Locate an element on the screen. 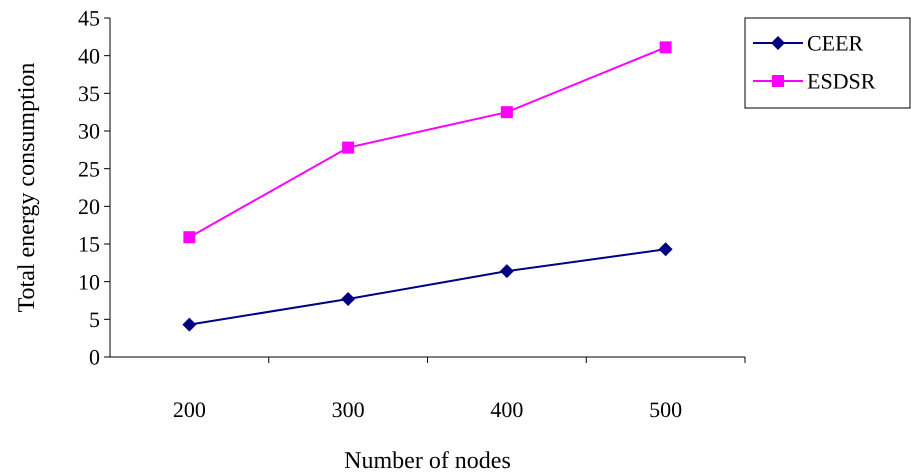  x-tick-label: 500 is located at coordinates (665, 409).